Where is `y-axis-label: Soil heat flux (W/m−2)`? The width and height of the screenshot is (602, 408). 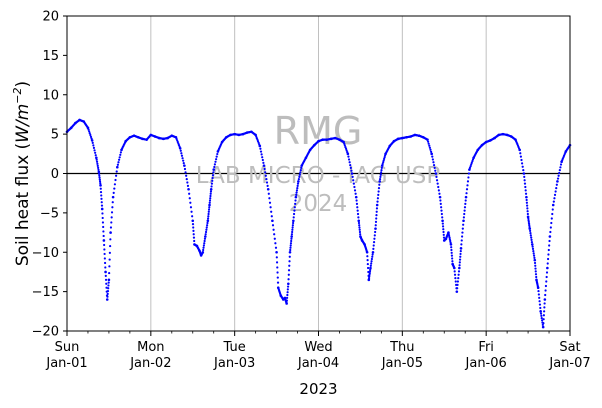
y-axis-label: Soil heat flux (W/m−2) is located at coordinates (22, 173).